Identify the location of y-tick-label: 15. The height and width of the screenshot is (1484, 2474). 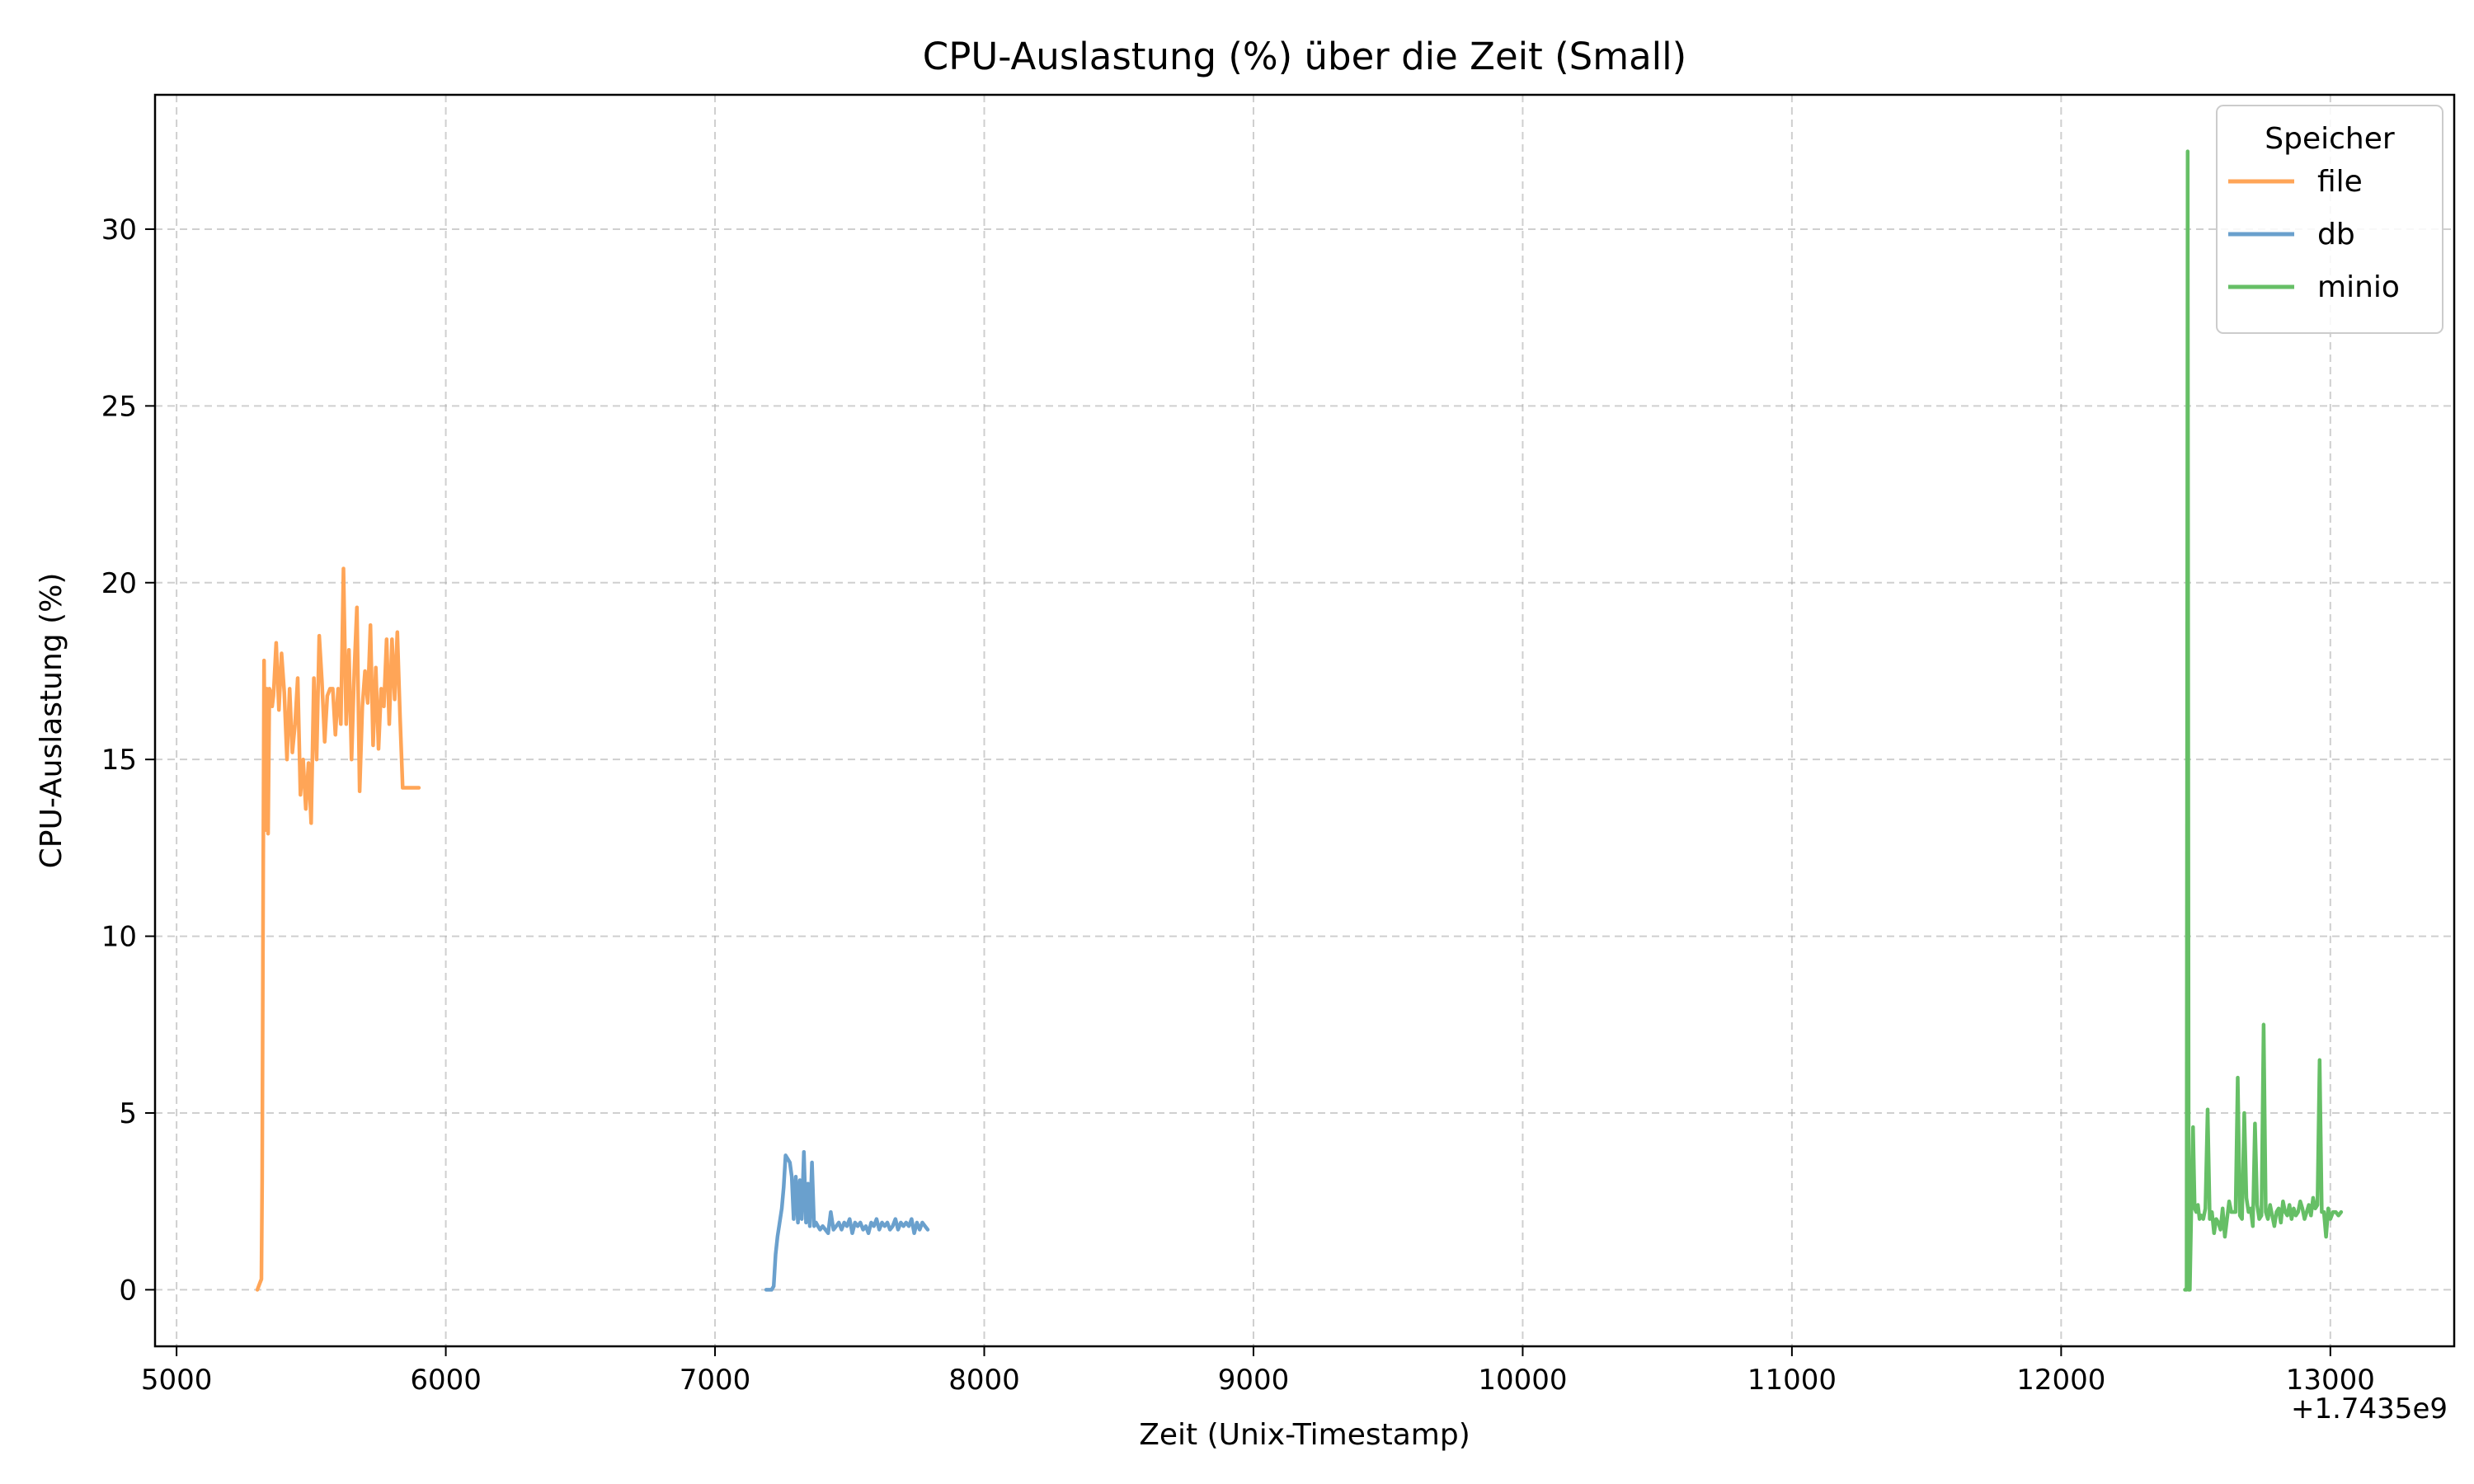
(119, 760).